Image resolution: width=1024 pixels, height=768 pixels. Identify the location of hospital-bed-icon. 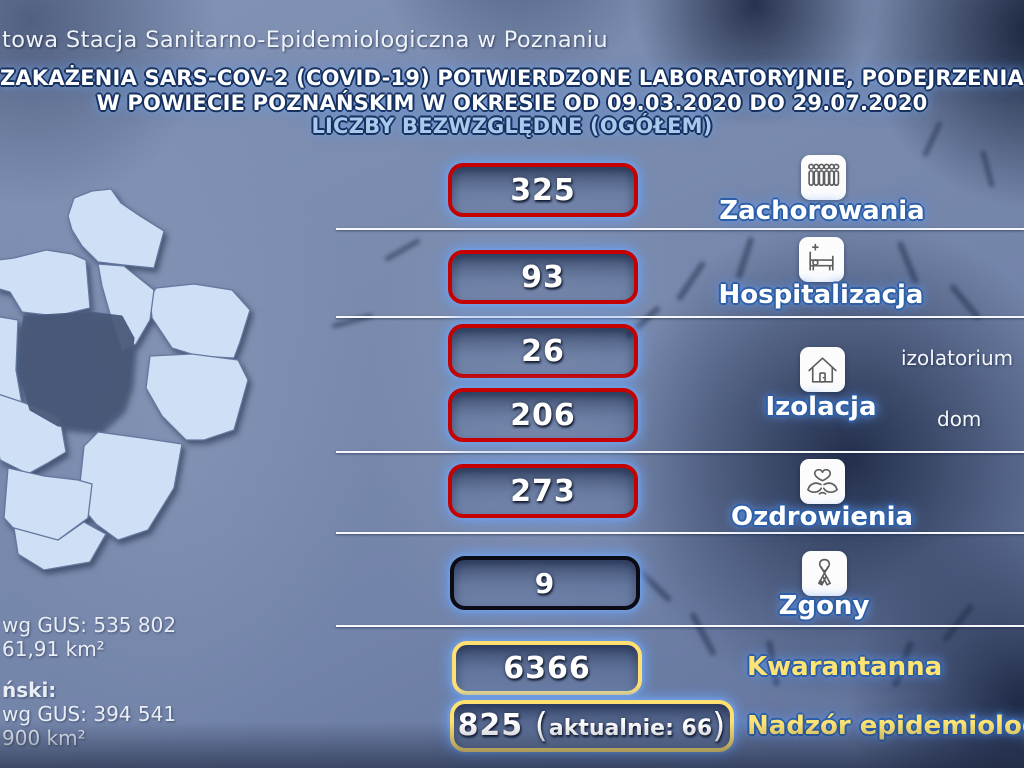
(821, 259).